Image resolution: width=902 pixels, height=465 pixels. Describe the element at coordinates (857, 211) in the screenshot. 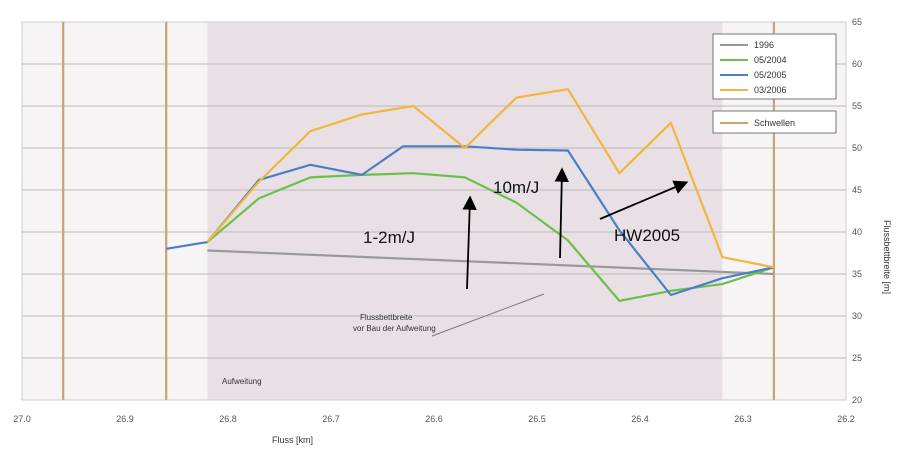

I see `y-axis-ticks: 20 25 30 35 40 45 50 55 60 65` at that location.